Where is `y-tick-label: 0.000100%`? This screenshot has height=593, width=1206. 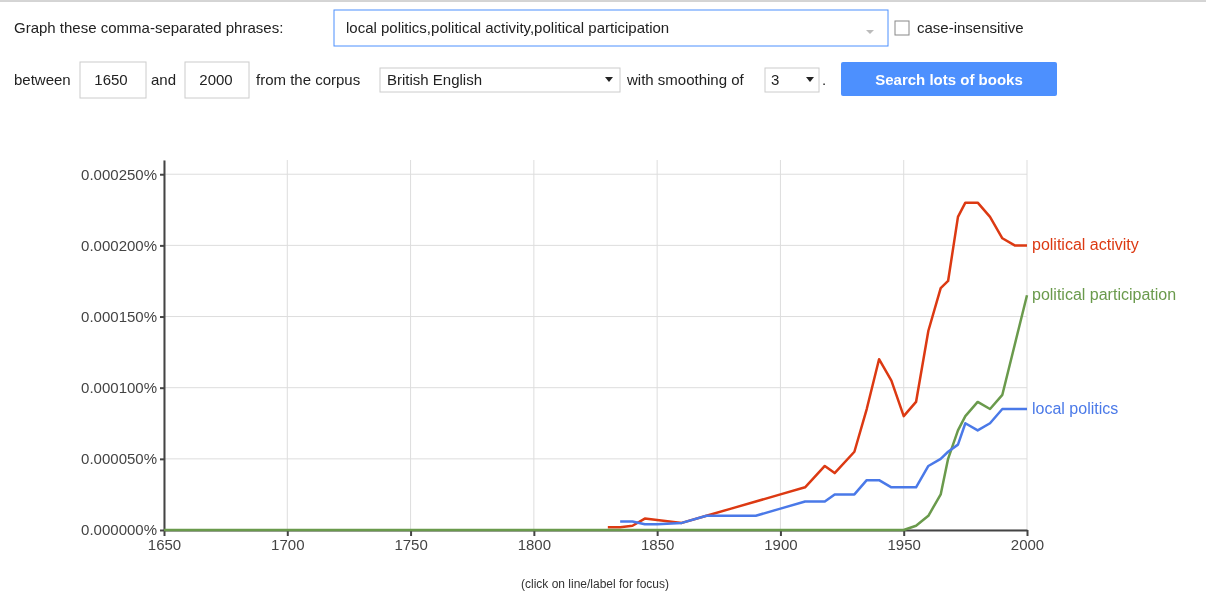
y-tick-label: 0.000100% is located at coordinates (119, 387).